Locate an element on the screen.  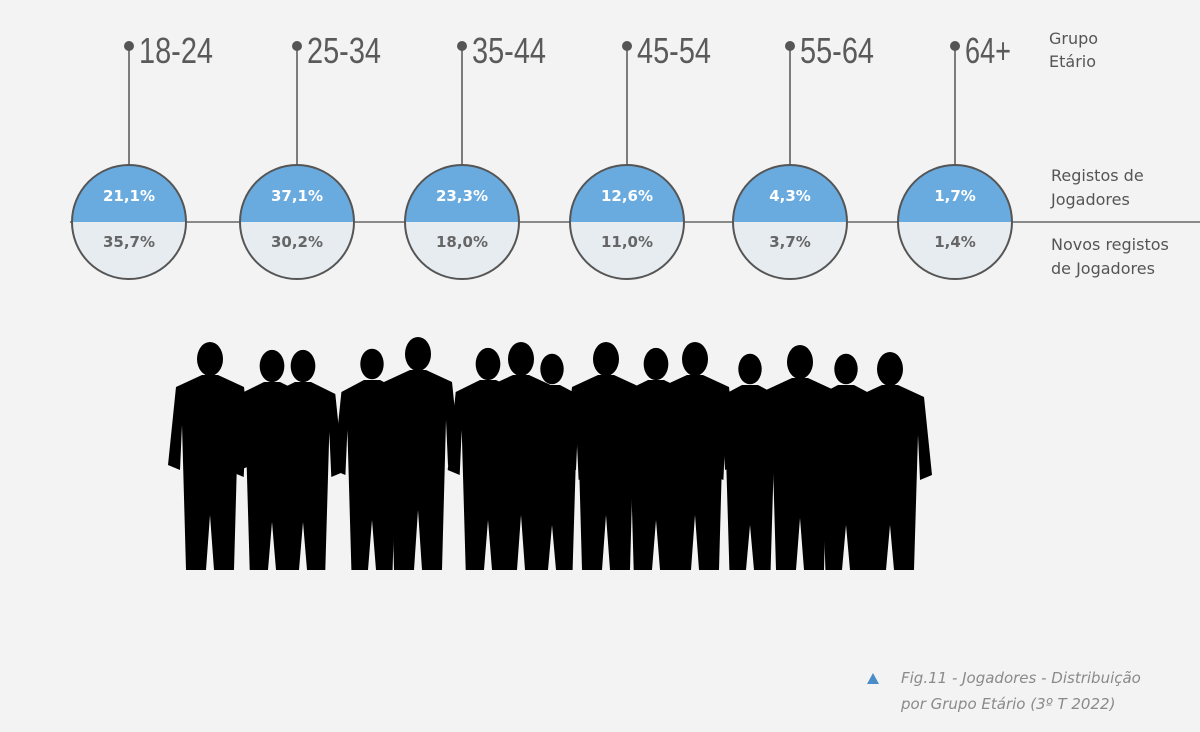
legend-label: Jogadores is located at coordinates (1090, 199).